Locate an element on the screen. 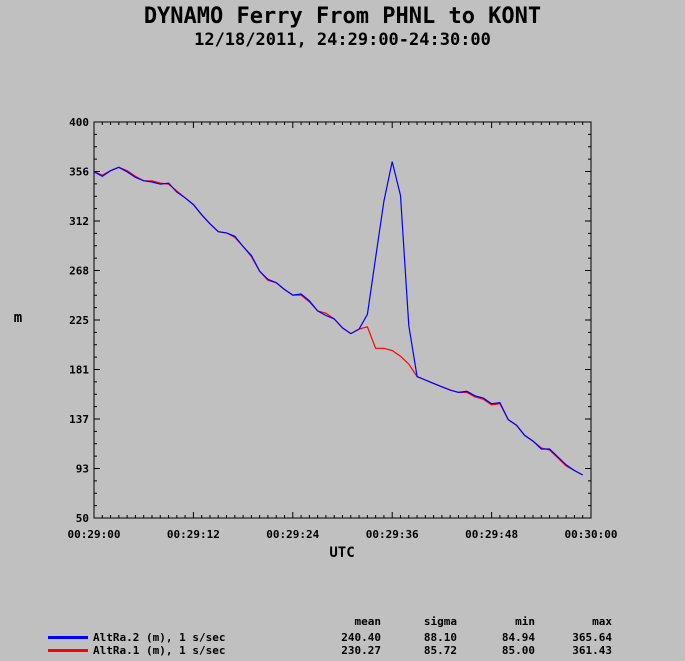 The image size is (685, 661). stat-max-altra1: 361.43 is located at coordinates (592, 650).